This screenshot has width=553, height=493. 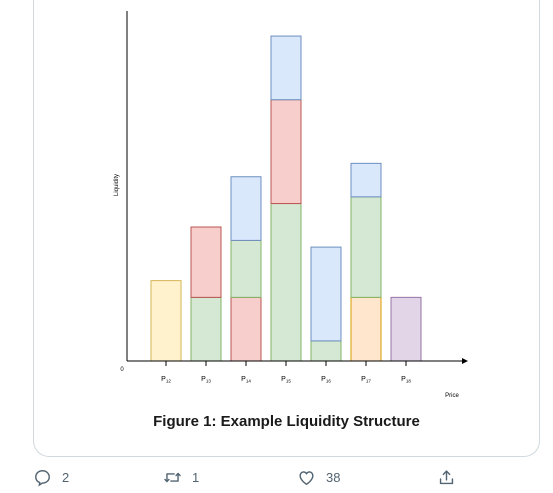 What do you see at coordinates (42, 478) in the screenshot?
I see `reply-icon` at bounding box center [42, 478].